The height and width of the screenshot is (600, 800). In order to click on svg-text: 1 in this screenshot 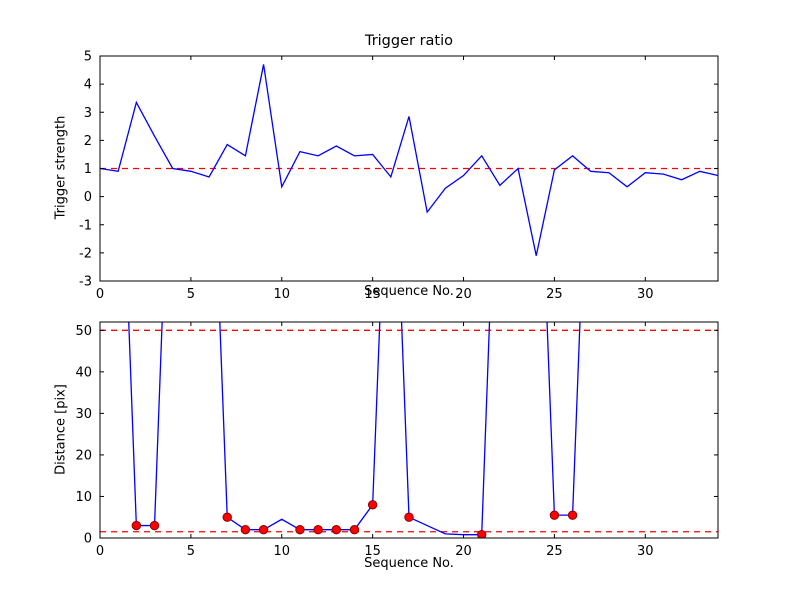, I will do `click(88, 169)`.